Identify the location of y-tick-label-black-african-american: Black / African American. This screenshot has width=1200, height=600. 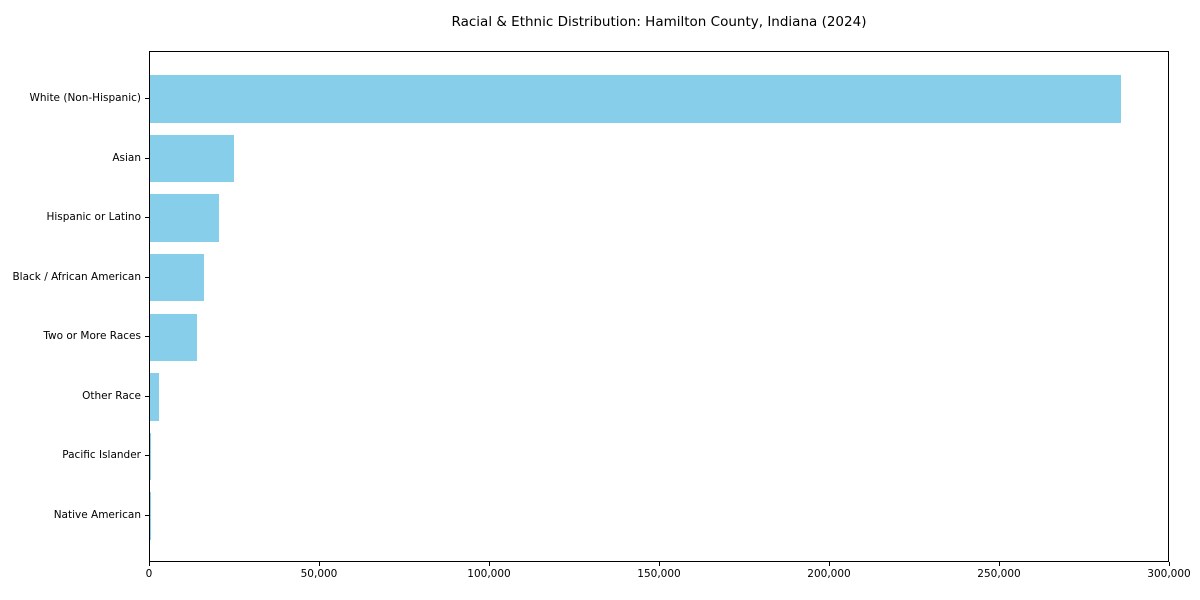
(76, 276).